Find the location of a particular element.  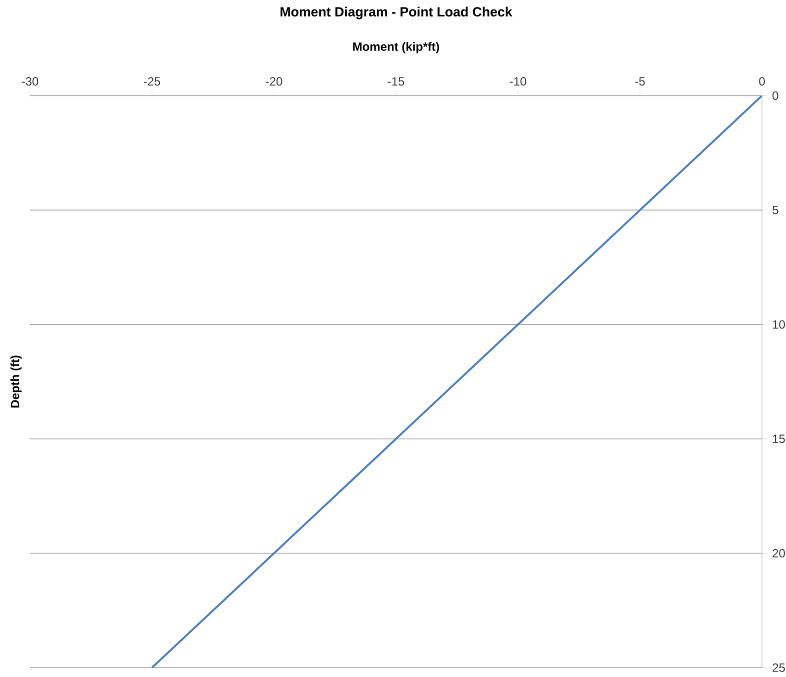

x-tick-label: 0 is located at coordinates (762, 81).